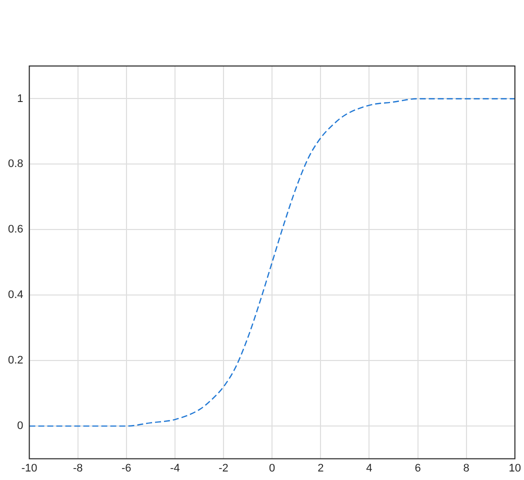 The width and height of the screenshot is (524, 480). What do you see at coordinates (16, 360) in the screenshot?
I see `y-tick-label: 0.2` at bounding box center [16, 360].